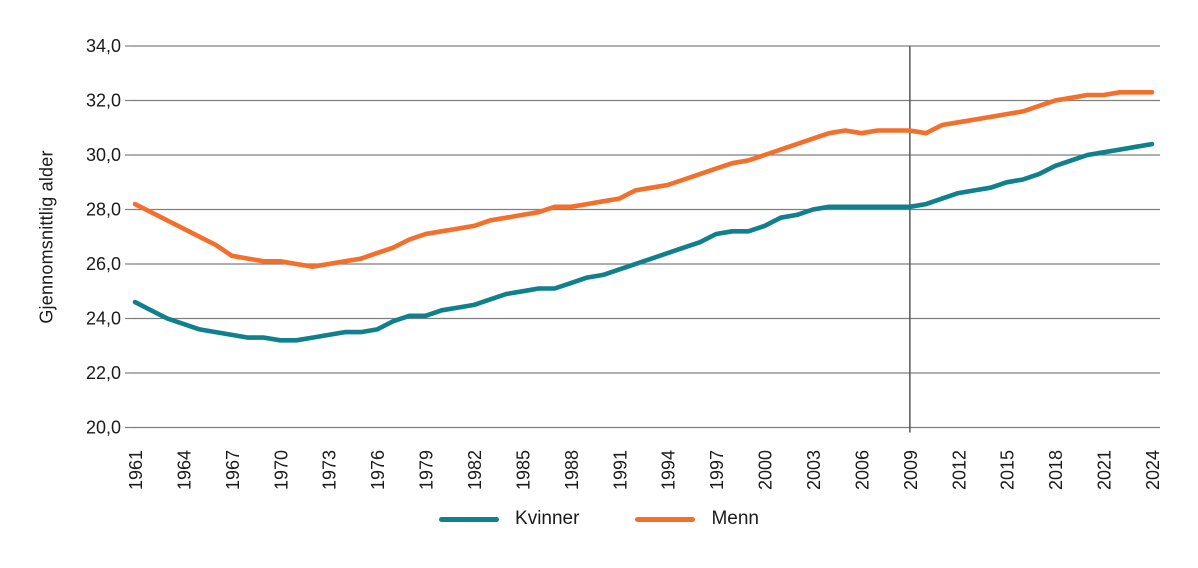 This screenshot has width=1198, height=568. What do you see at coordinates (669, 470) in the screenshot?
I see `x-tick-label: 1994` at bounding box center [669, 470].